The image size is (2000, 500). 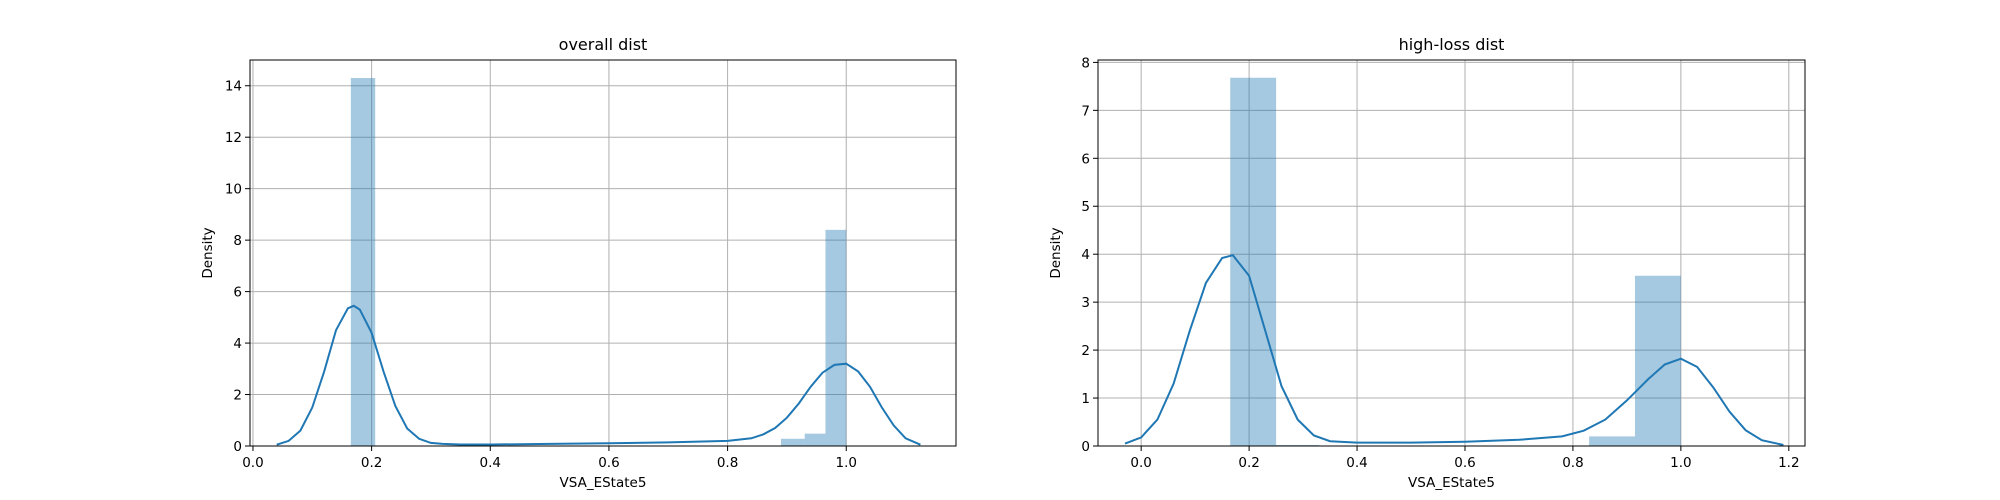 What do you see at coordinates (1085, 303) in the screenshot?
I see `y-tick-label: 3` at bounding box center [1085, 303].